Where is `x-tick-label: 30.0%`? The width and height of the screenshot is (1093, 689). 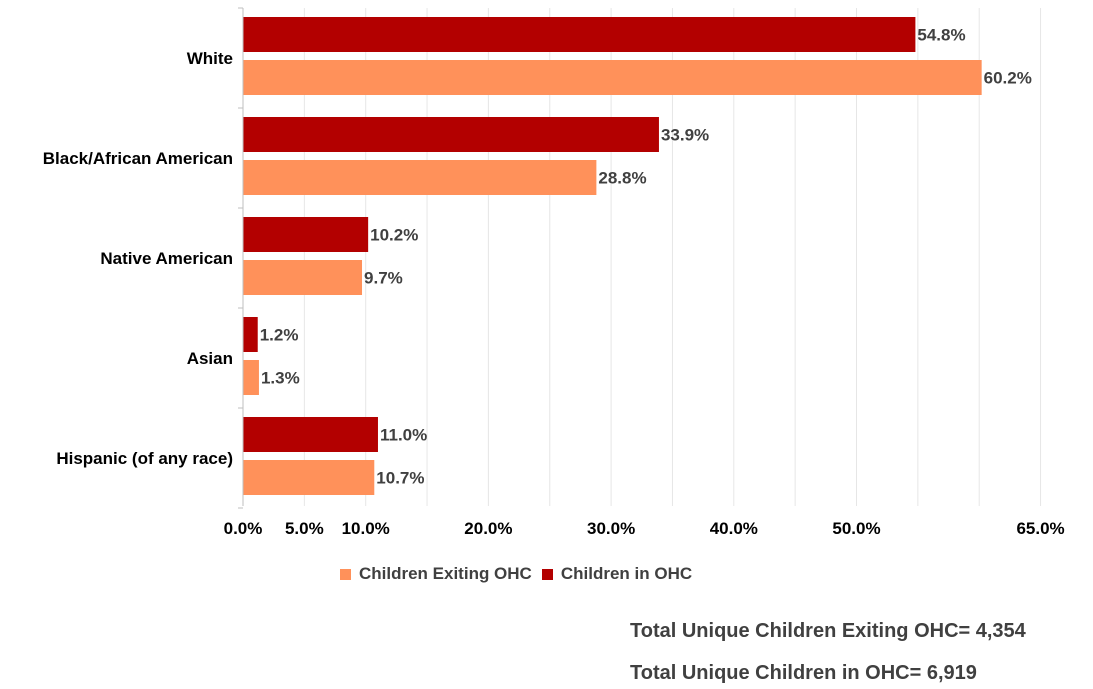 x-tick-label: 30.0% is located at coordinates (611, 528).